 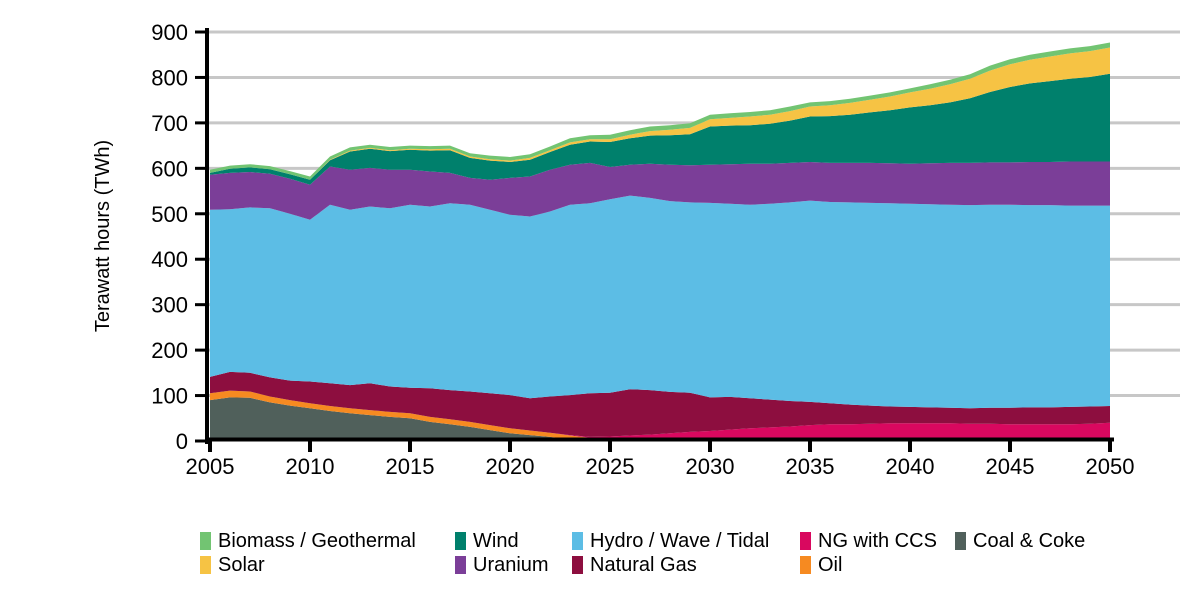 What do you see at coordinates (910, 466) in the screenshot?
I see `x-tick-label: 2040` at bounding box center [910, 466].